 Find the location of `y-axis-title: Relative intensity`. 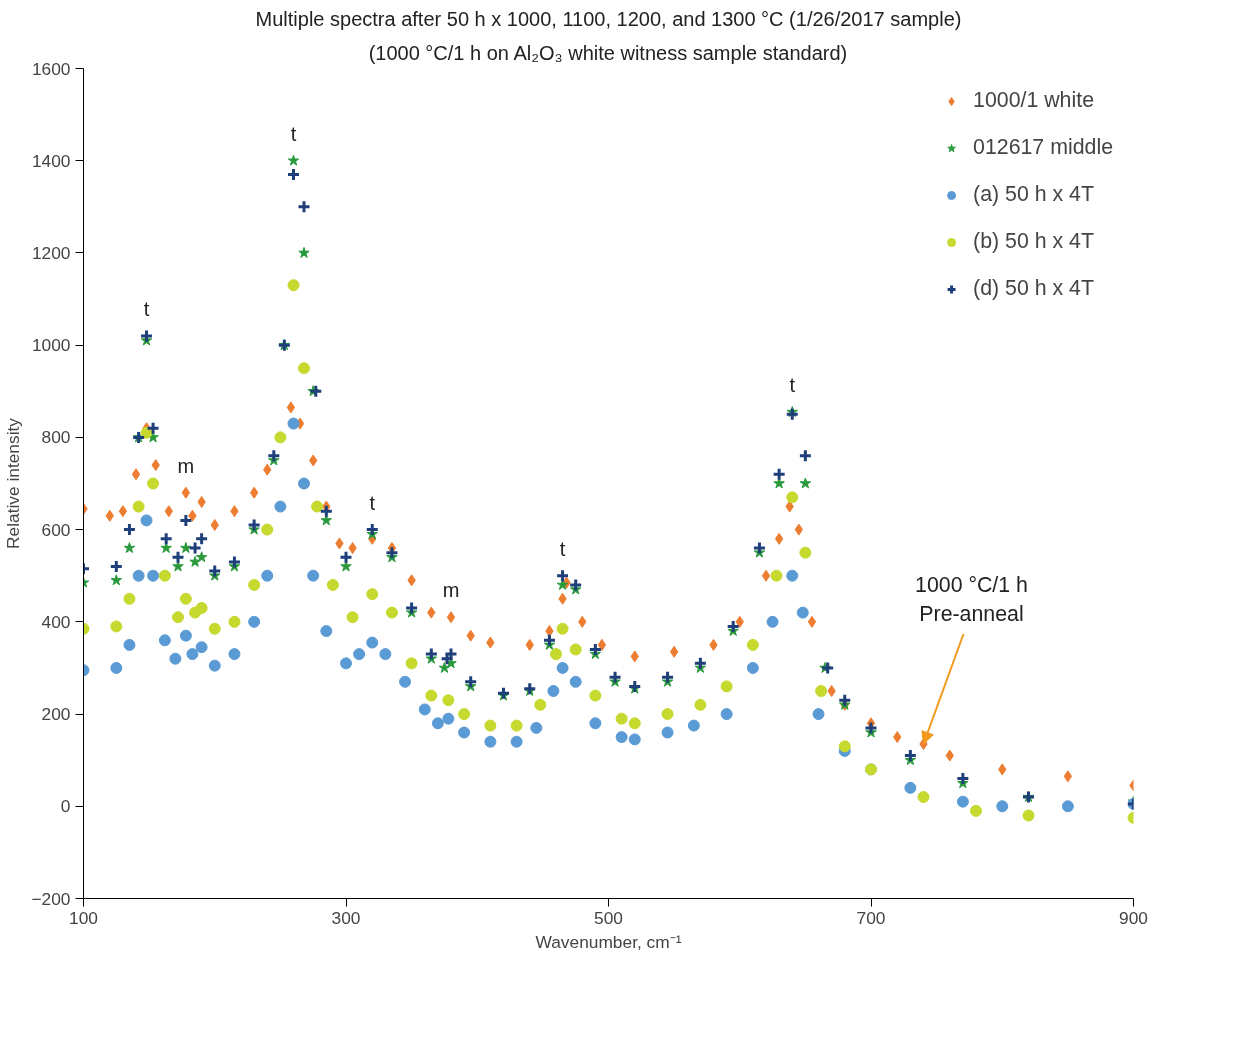

y-axis-title: Relative intensity is located at coordinates (13, 483).